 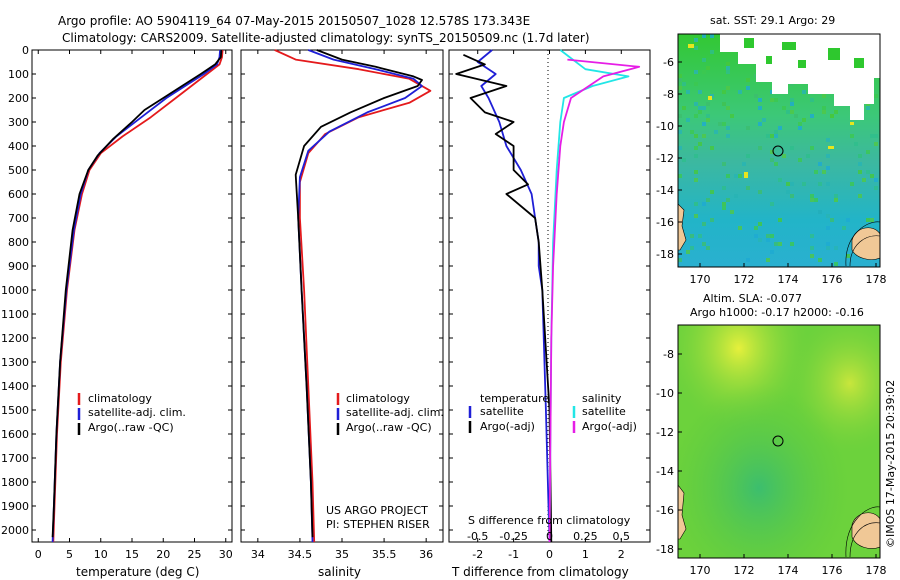 What do you see at coordinates (69, 554) in the screenshot?
I see `x-tick-label: 5` at bounding box center [69, 554].